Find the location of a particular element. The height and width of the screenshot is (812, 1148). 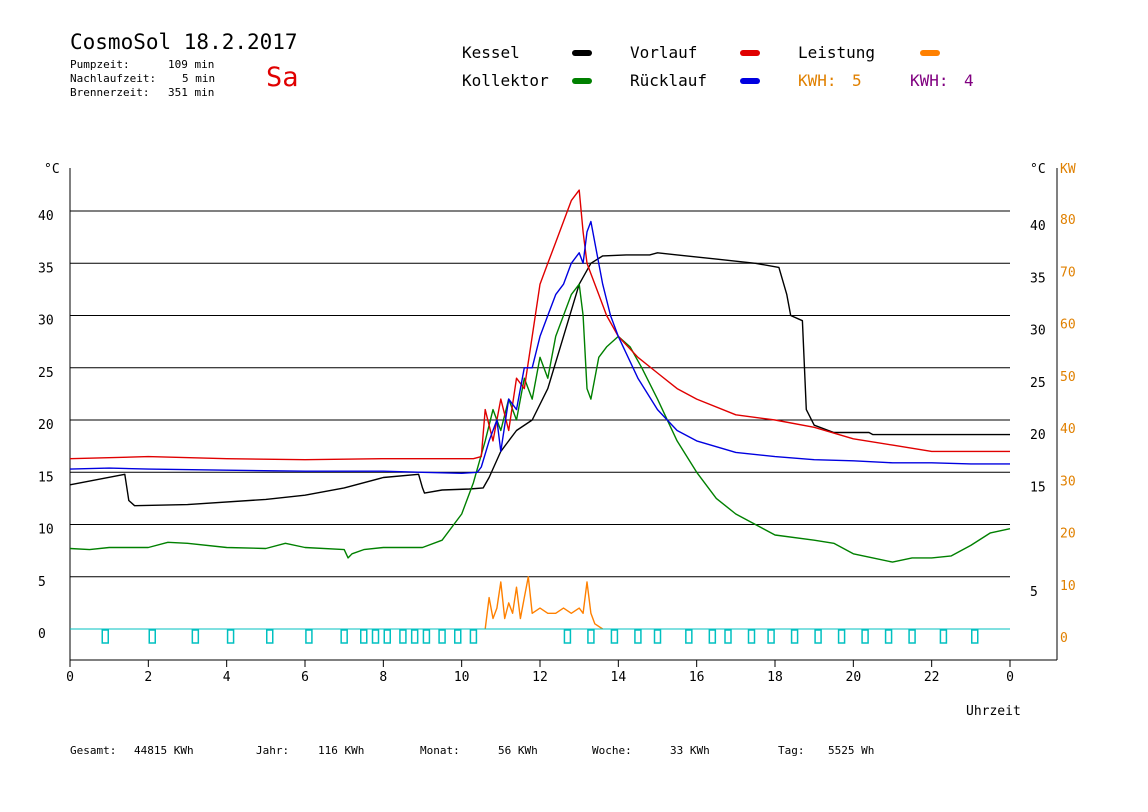

y-tick-right-kw-40: 40 is located at coordinates (1068, 429).